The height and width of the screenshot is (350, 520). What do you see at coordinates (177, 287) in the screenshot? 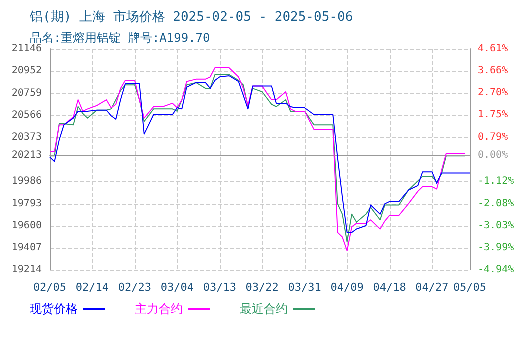
I see `x-tick-label: 03/04` at bounding box center [177, 287].